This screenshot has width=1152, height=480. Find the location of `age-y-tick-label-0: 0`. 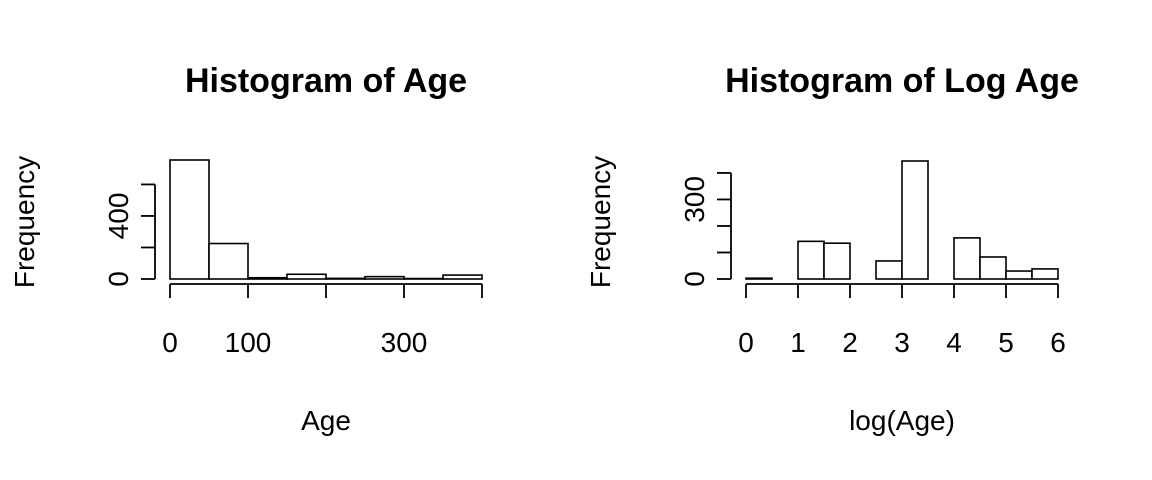

age-y-tick-label-0: 0 is located at coordinates (118, 279).